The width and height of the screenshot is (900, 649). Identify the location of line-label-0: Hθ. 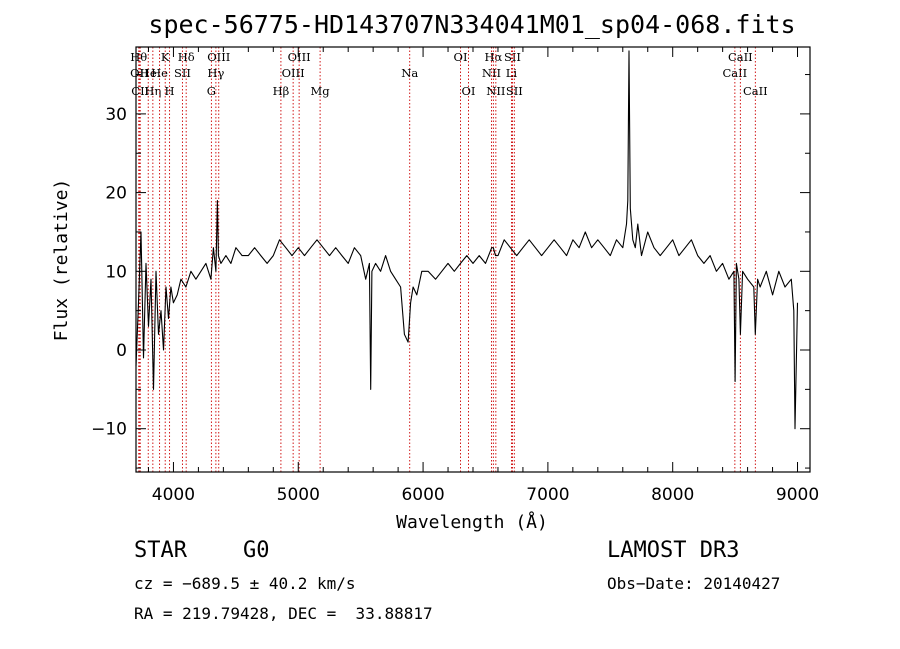
(138, 57).